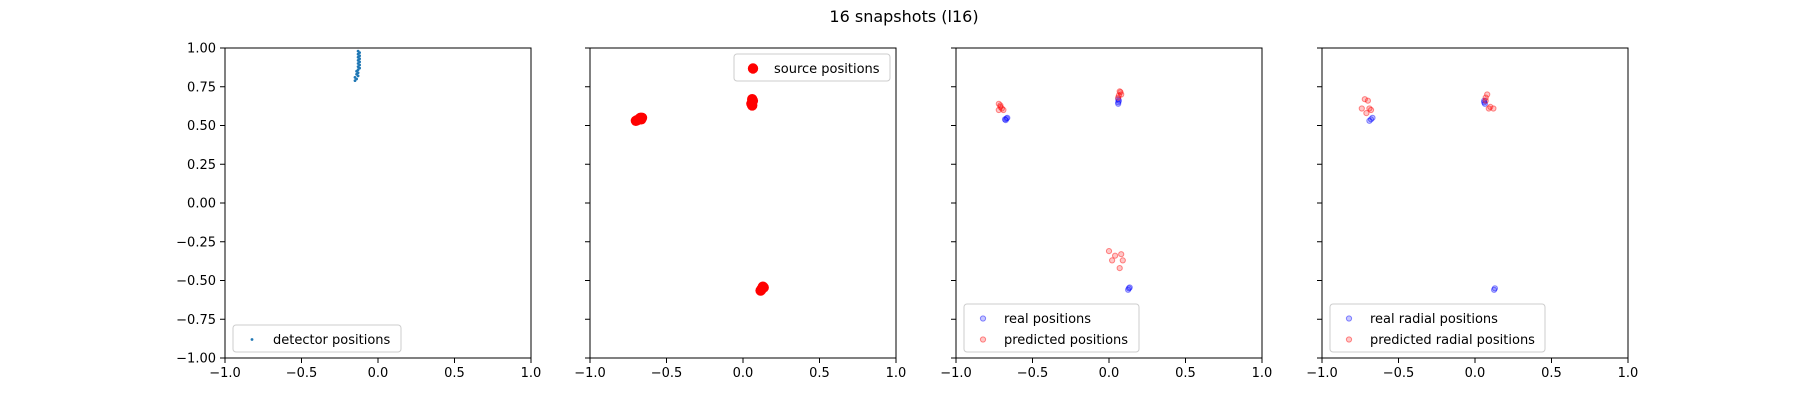  I want to click on y-tick-label: −0.75, so click(196, 320).